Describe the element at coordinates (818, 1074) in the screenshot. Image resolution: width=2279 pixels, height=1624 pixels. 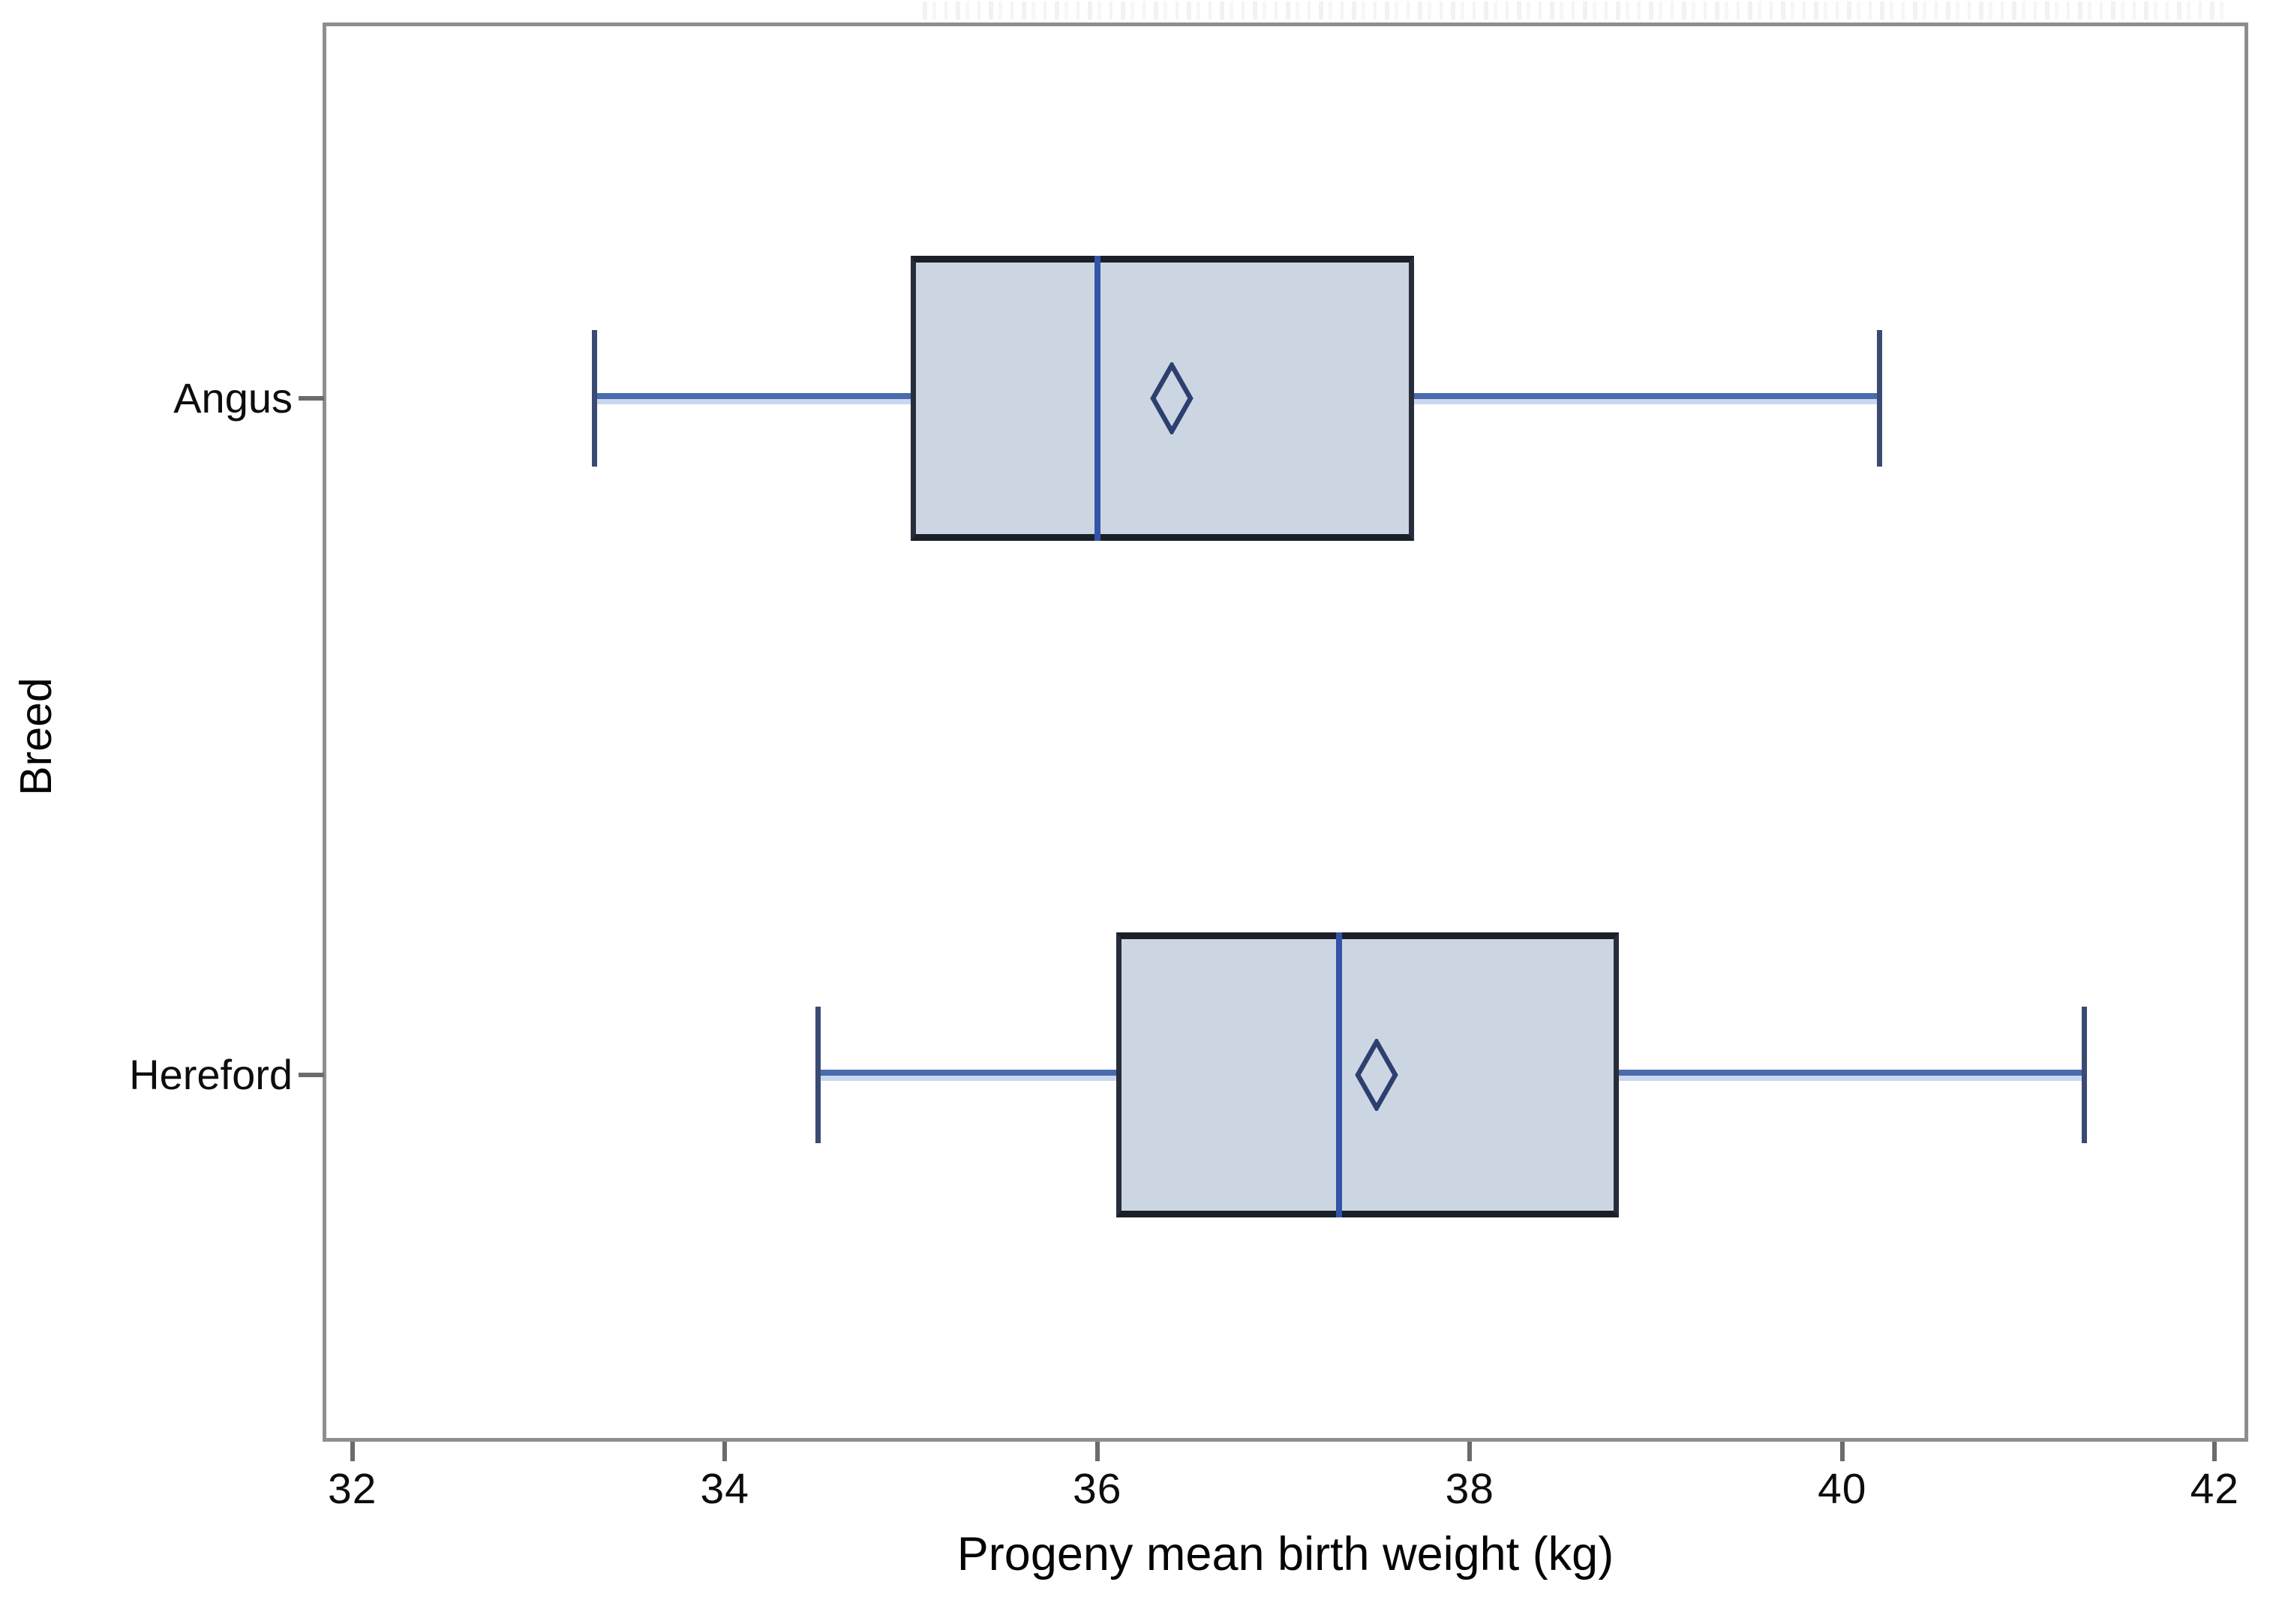
I see `whisker-cap-low-hereford` at that location.